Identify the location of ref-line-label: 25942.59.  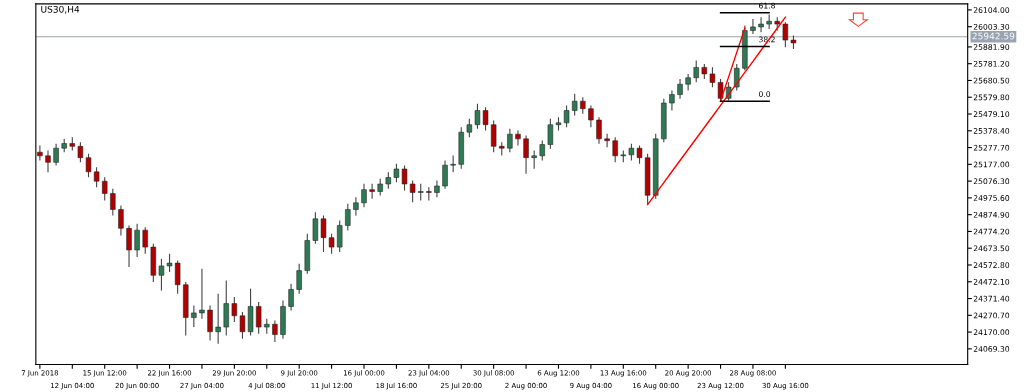
(993, 36).